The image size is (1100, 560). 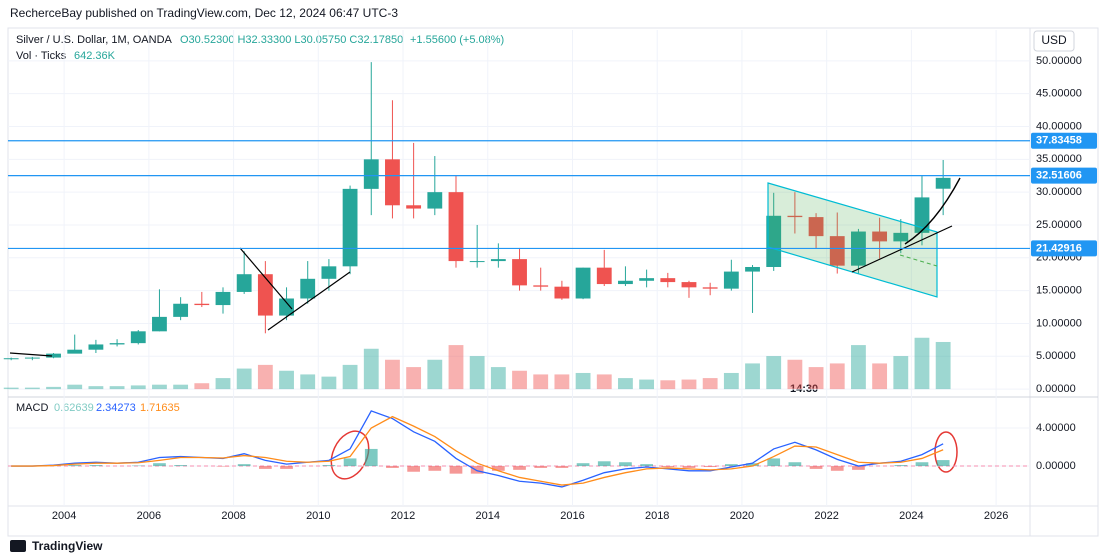 What do you see at coordinates (18, 546) in the screenshot?
I see `logo` at bounding box center [18, 546].